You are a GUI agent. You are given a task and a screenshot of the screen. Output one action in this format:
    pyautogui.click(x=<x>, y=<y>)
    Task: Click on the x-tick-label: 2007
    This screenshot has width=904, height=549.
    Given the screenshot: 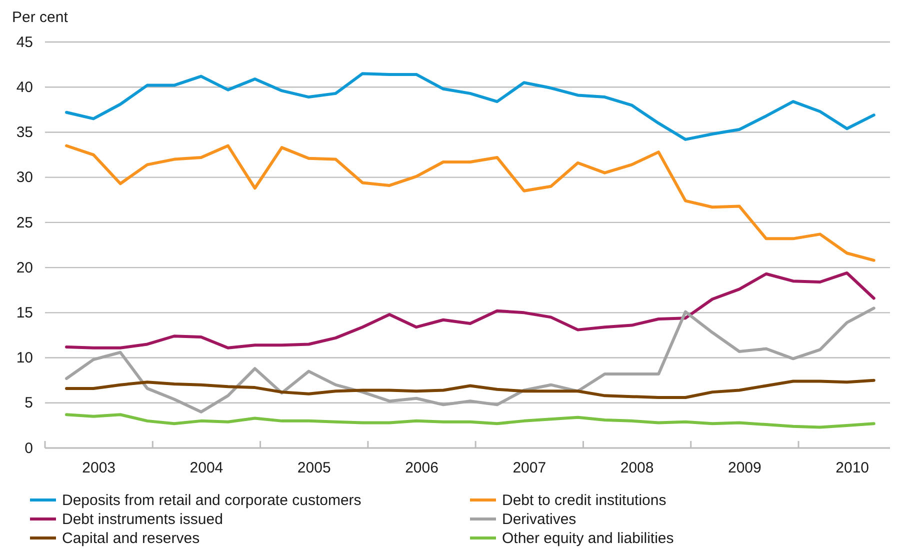 What is the action you would take?
    pyautogui.click(x=529, y=468)
    